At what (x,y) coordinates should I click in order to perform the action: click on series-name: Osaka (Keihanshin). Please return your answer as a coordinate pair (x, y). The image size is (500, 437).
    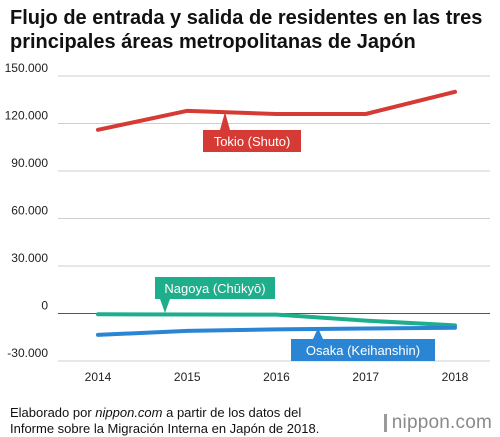
    Looking at the image, I should click on (363, 350).